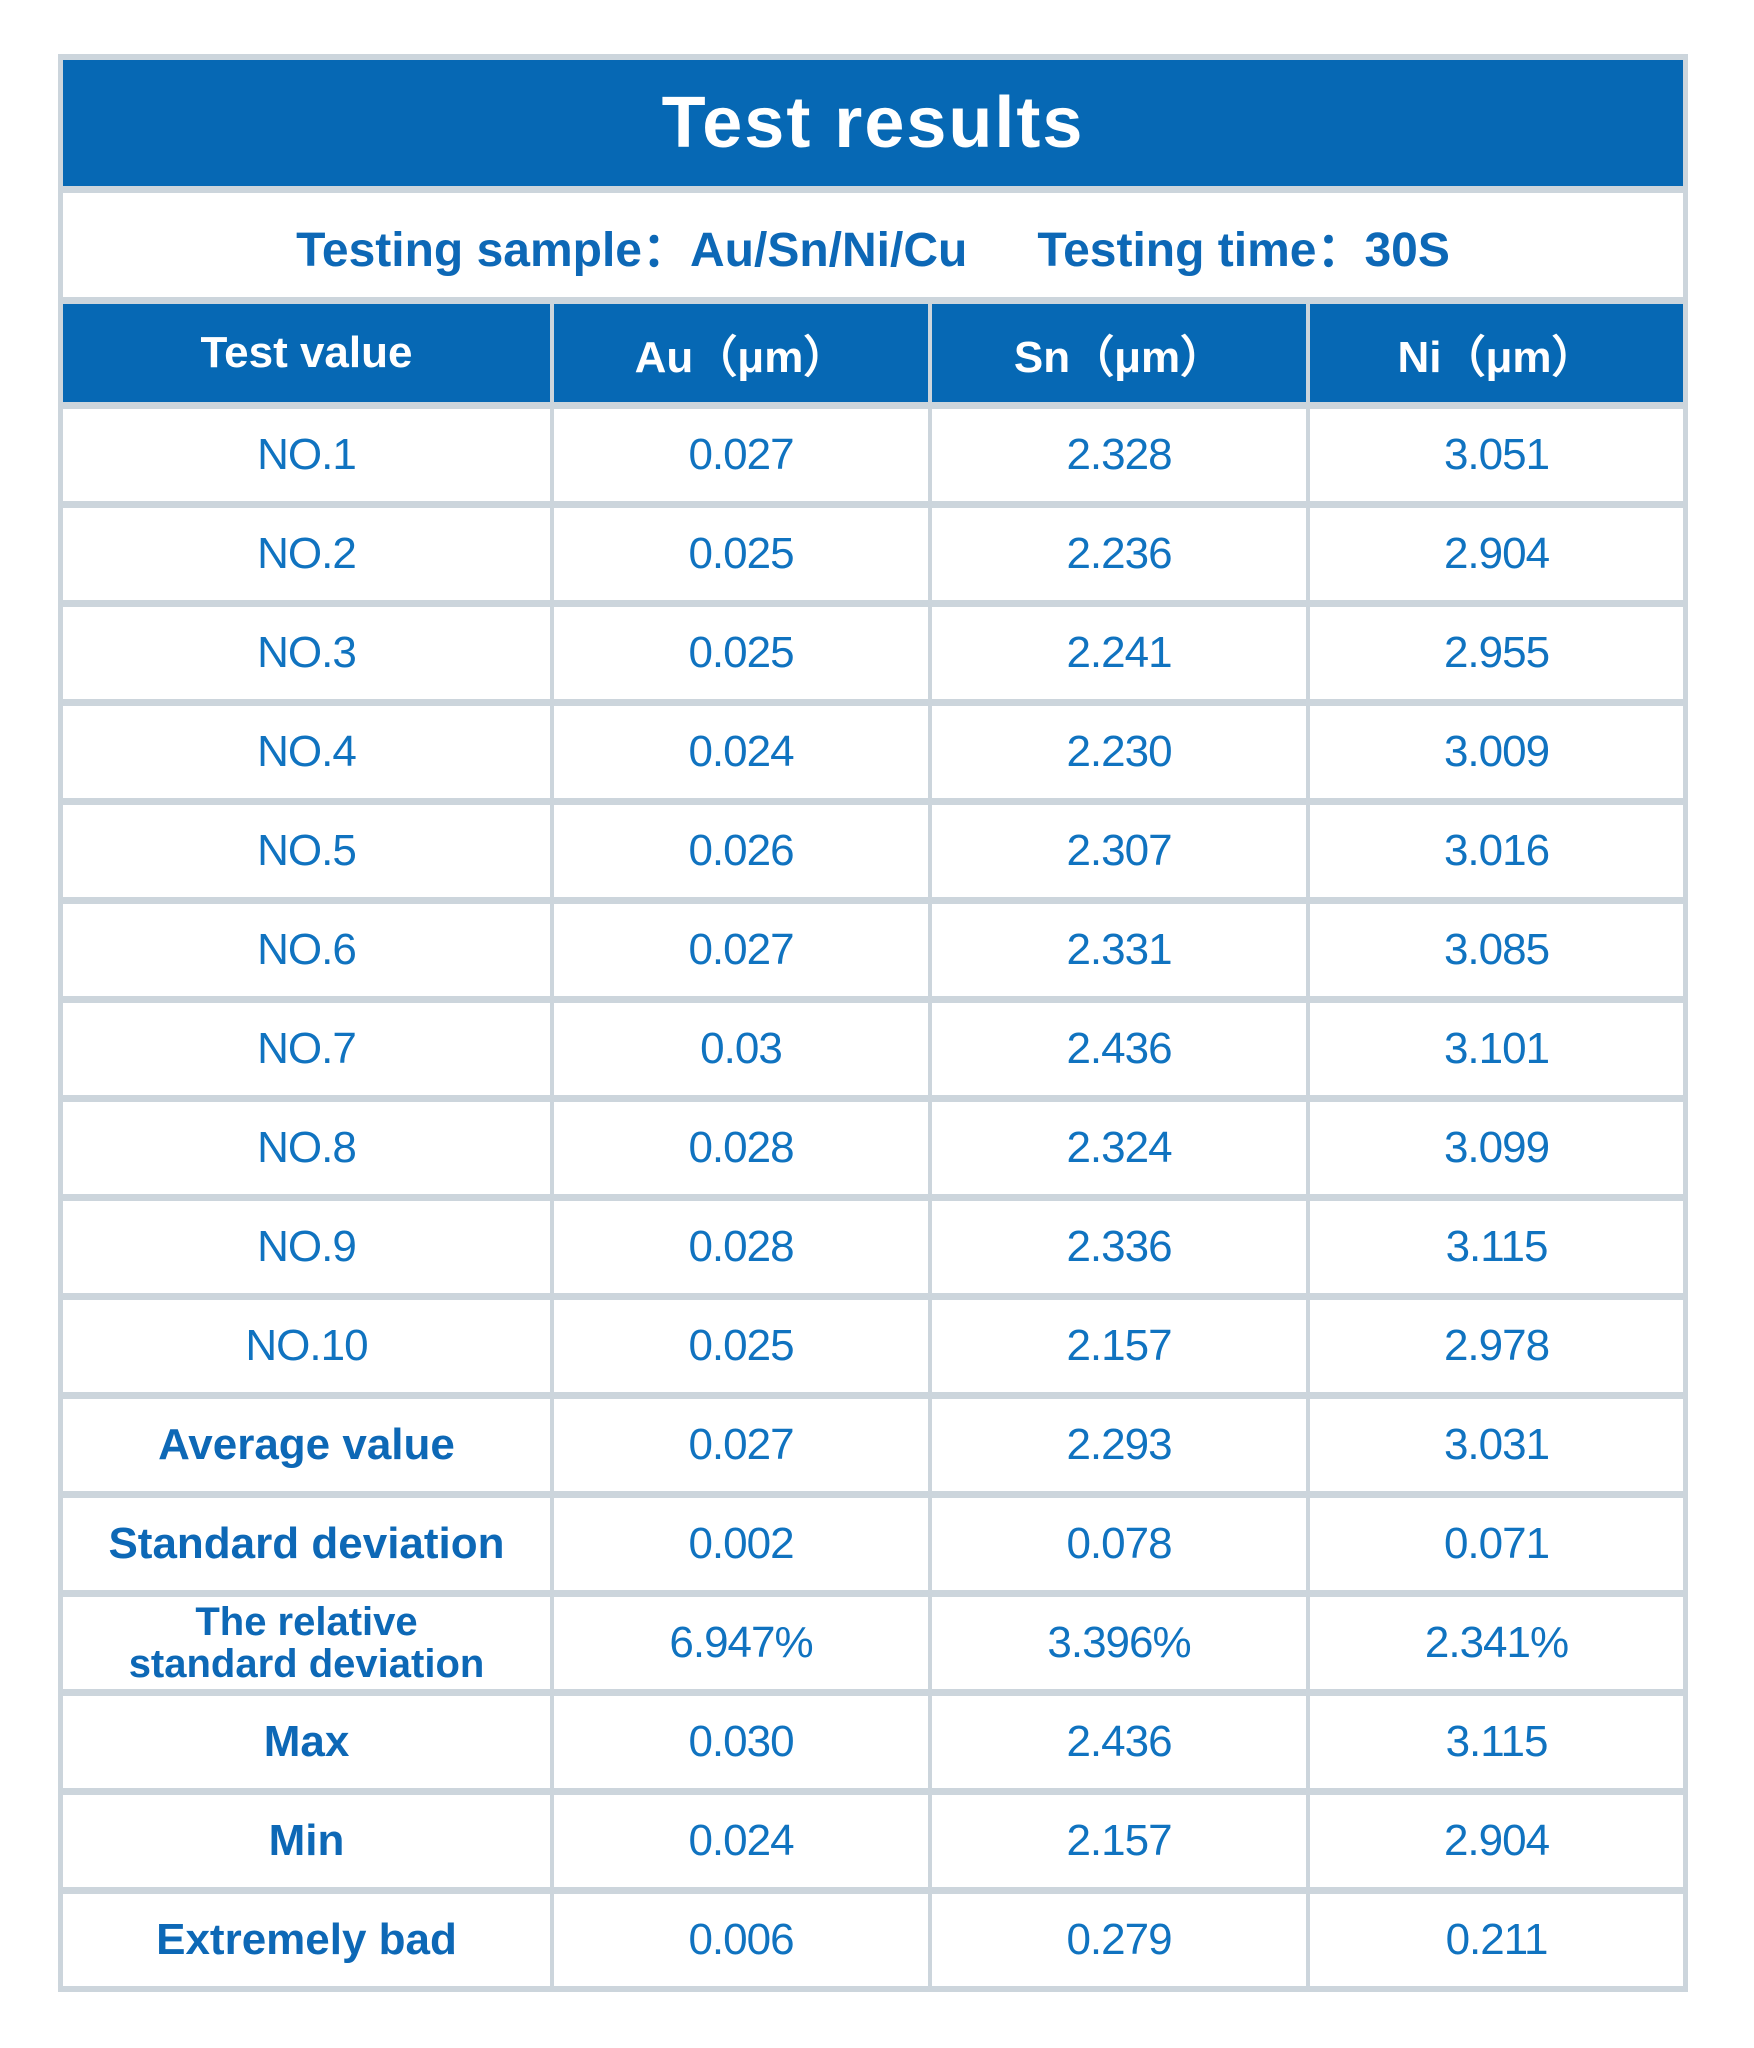 The image size is (1754, 2048). I want to click on table-row: NO.10 0.025 2.157 2.978, so click(873, 1346).